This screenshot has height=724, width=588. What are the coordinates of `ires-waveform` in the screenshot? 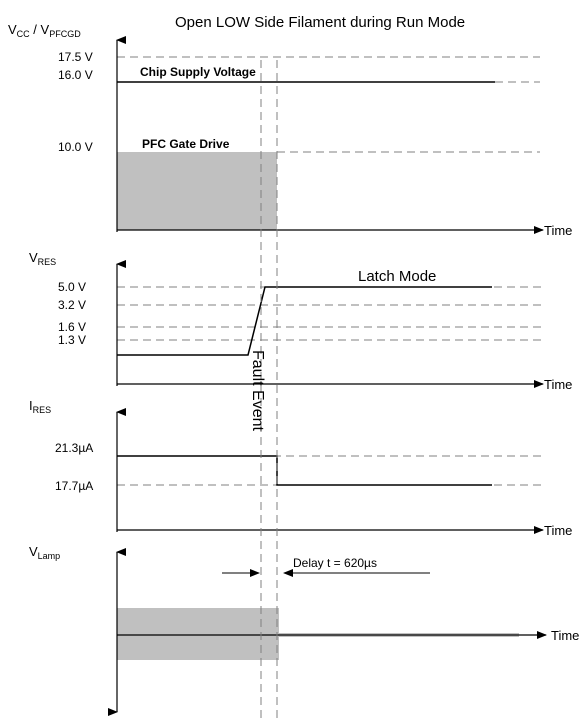 It's located at (304, 470).